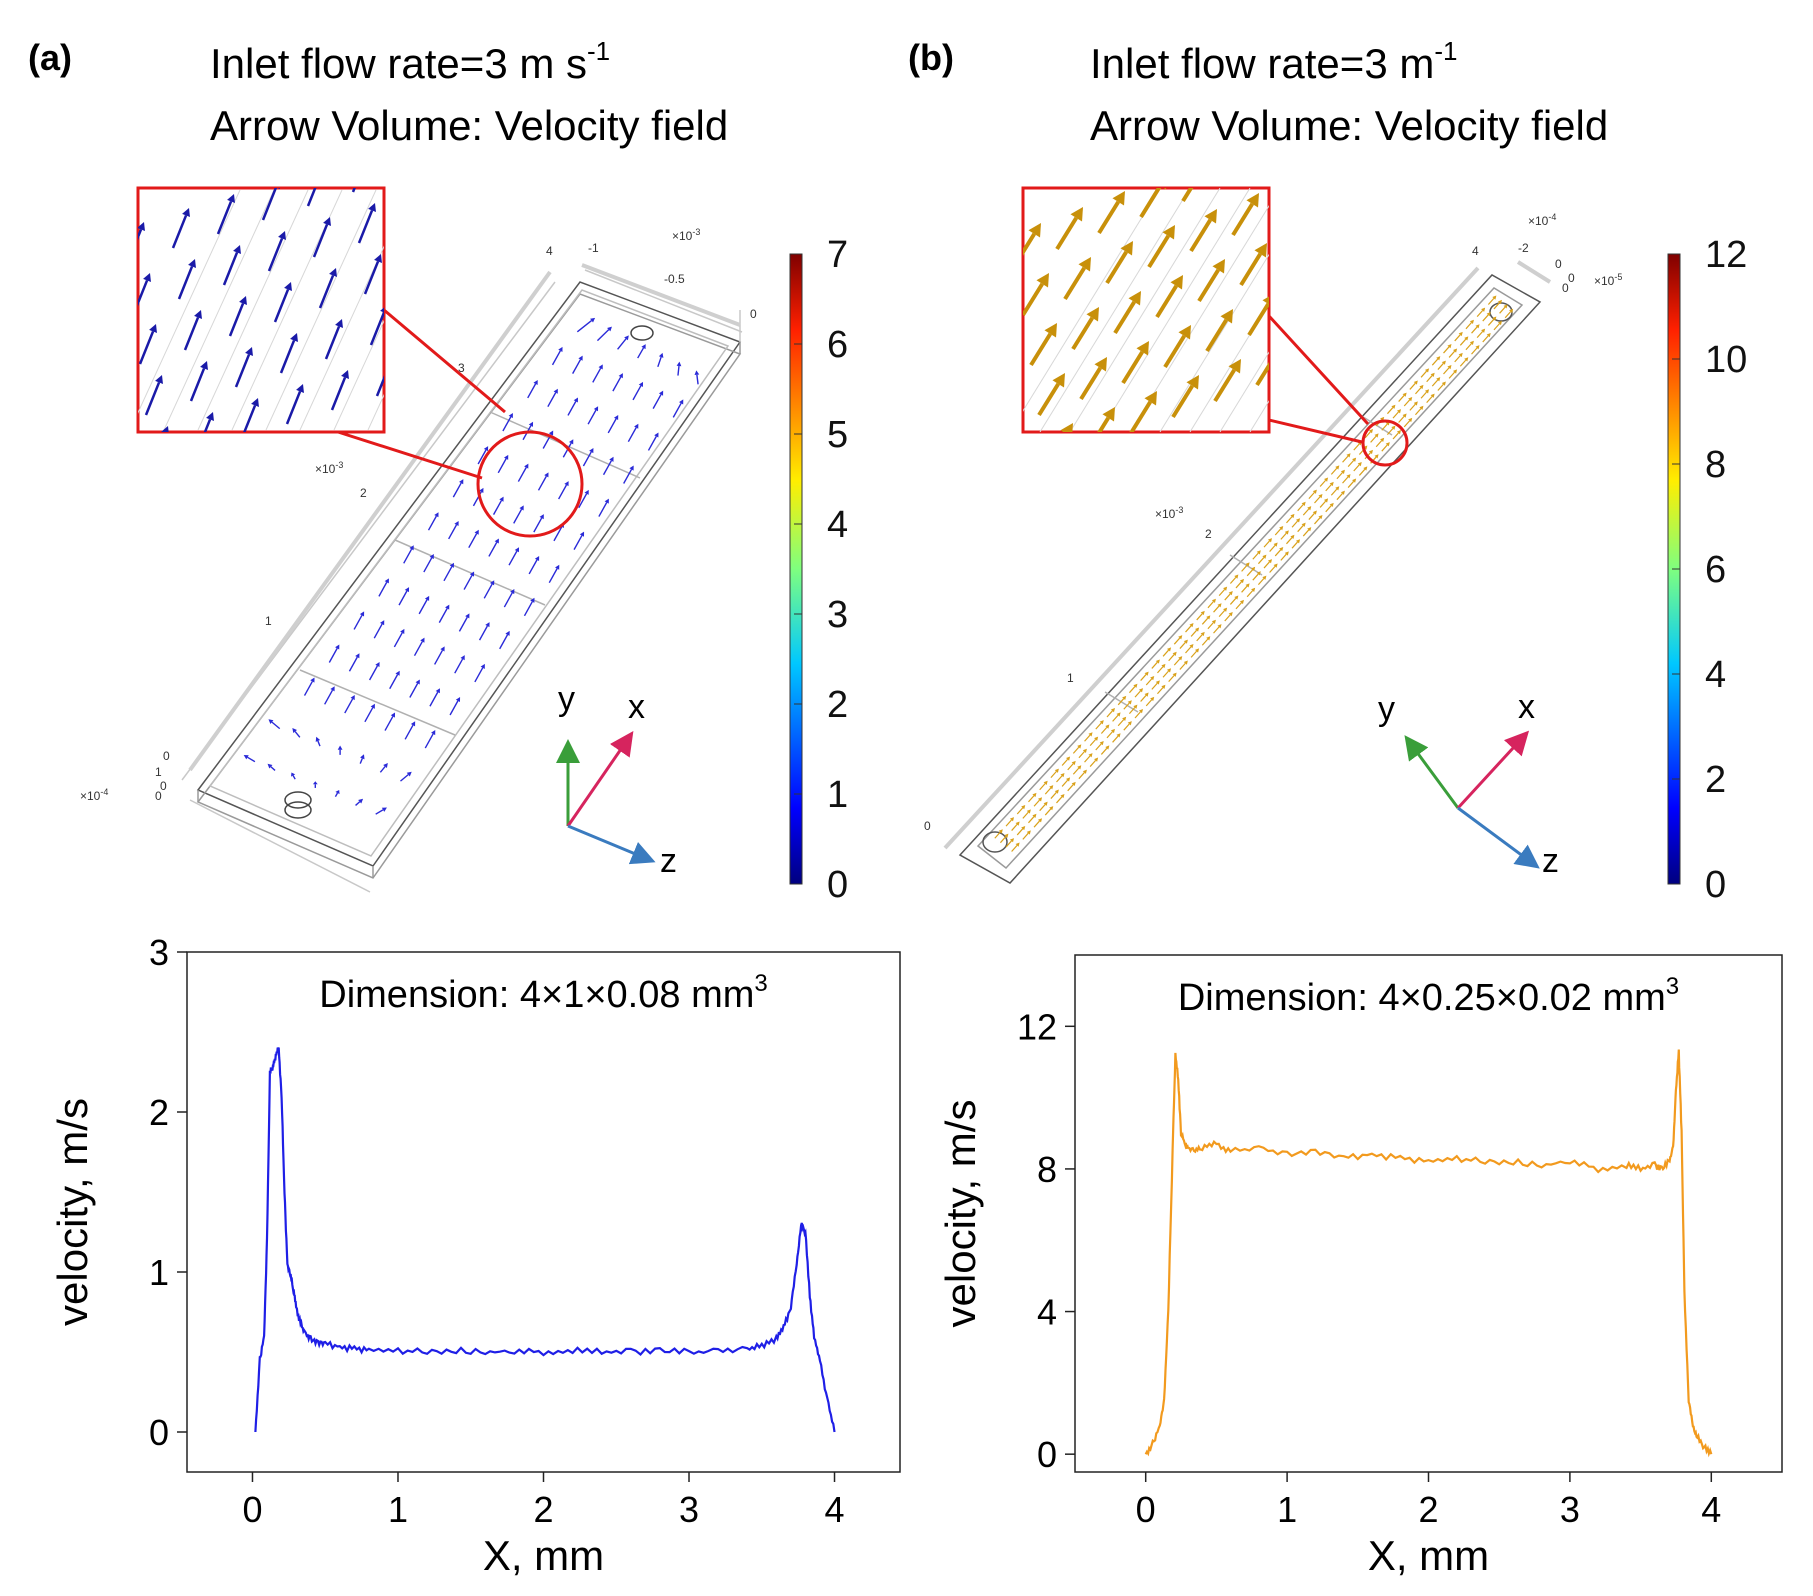 Image resolution: width=1813 pixels, height=1596 pixels. Describe the element at coordinates (1428, 1509) in the screenshot. I see `x-tick-label: 2` at that location.